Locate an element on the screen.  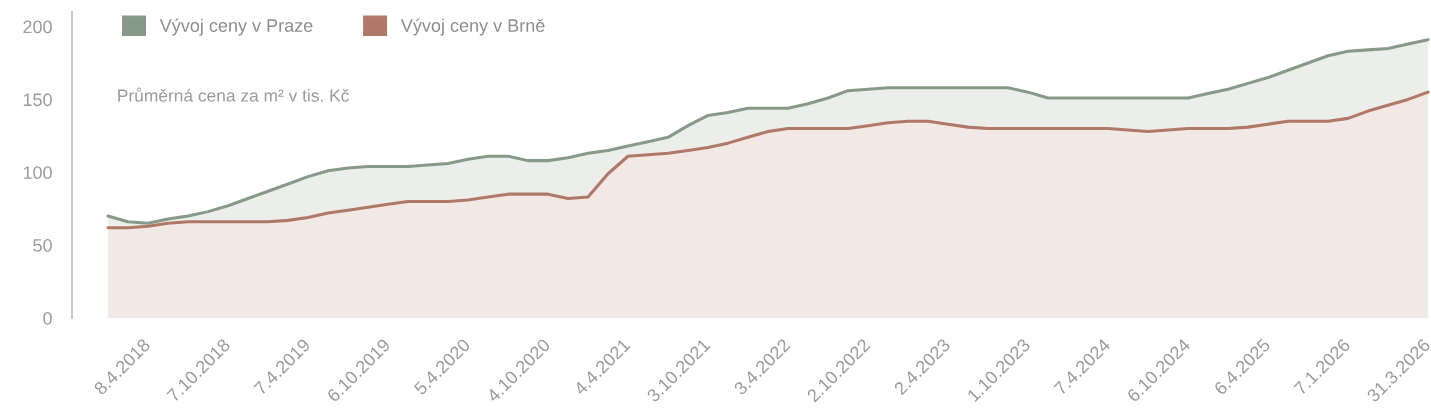
y-tick-label: 100 is located at coordinates (37, 173).